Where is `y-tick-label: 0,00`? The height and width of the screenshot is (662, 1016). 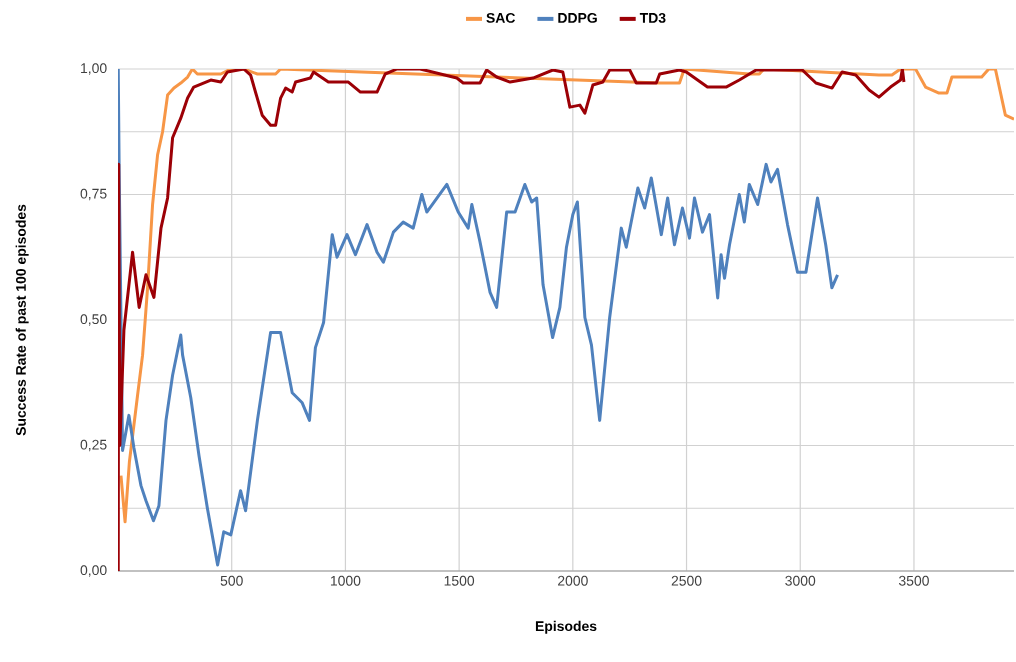
y-tick-label: 0,00 is located at coordinates (93, 571).